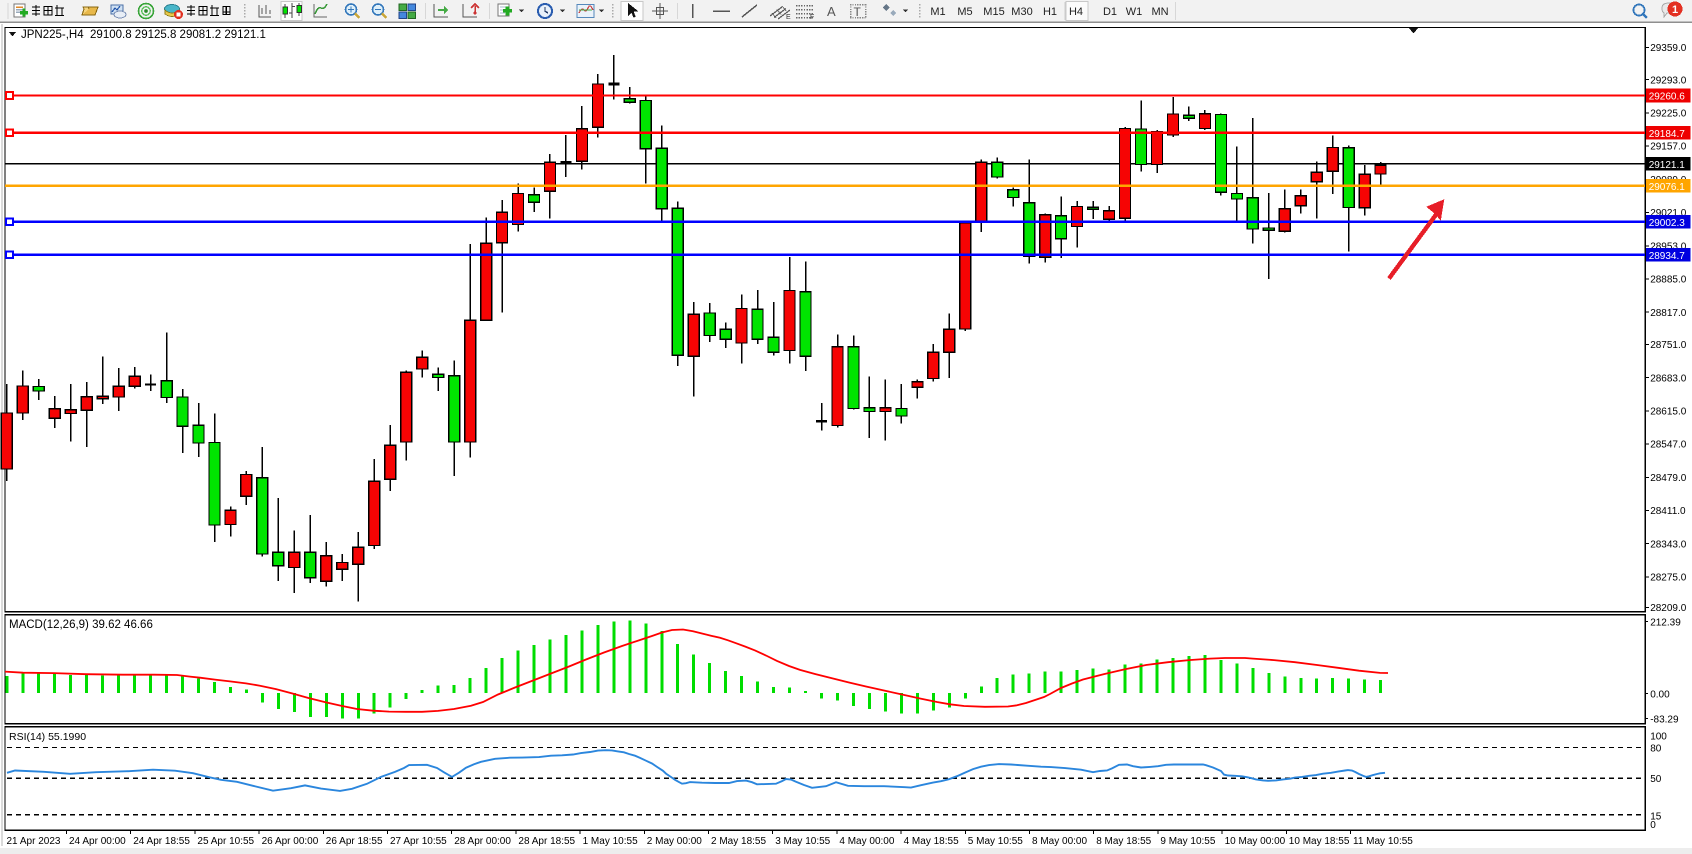  What do you see at coordinates (937, 12) in the screenshot?
I see `svg-text: M1` at bounding box center [937, 12].